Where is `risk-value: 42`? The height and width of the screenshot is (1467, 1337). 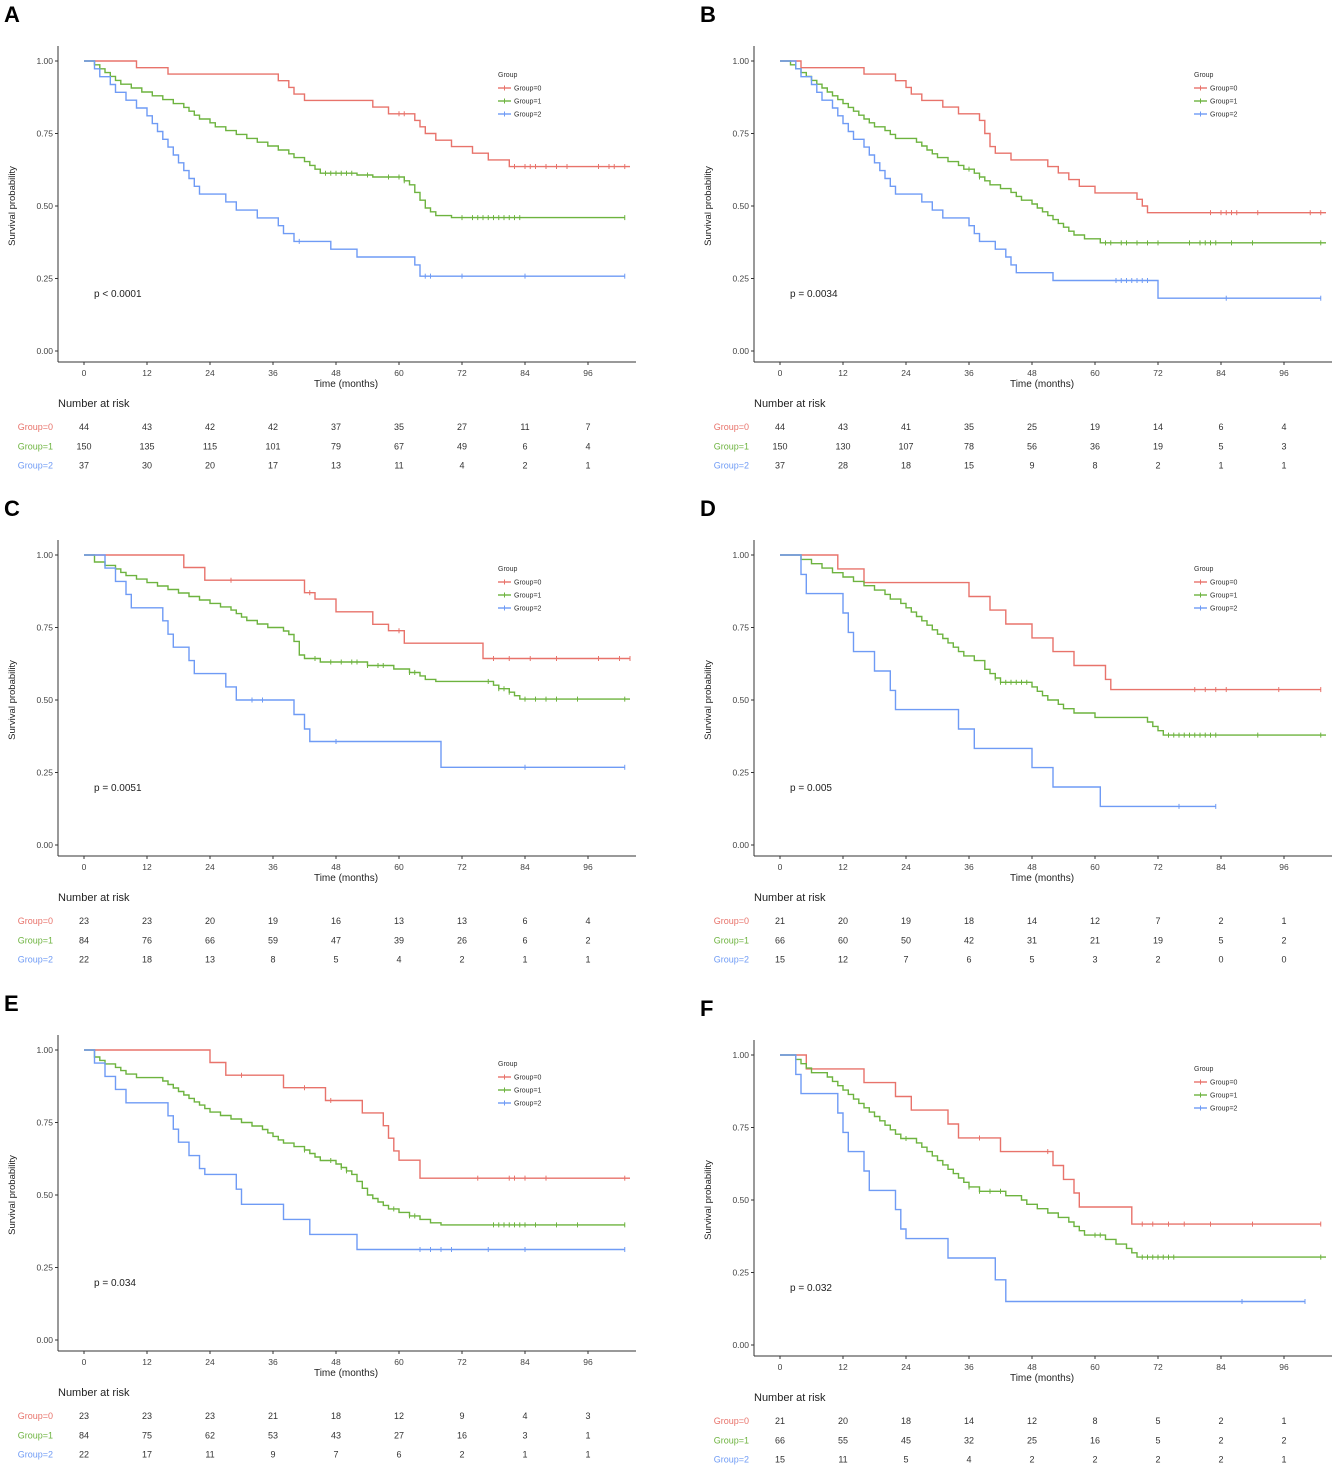
risk-value: 42 is located at coordinates (273, 427).